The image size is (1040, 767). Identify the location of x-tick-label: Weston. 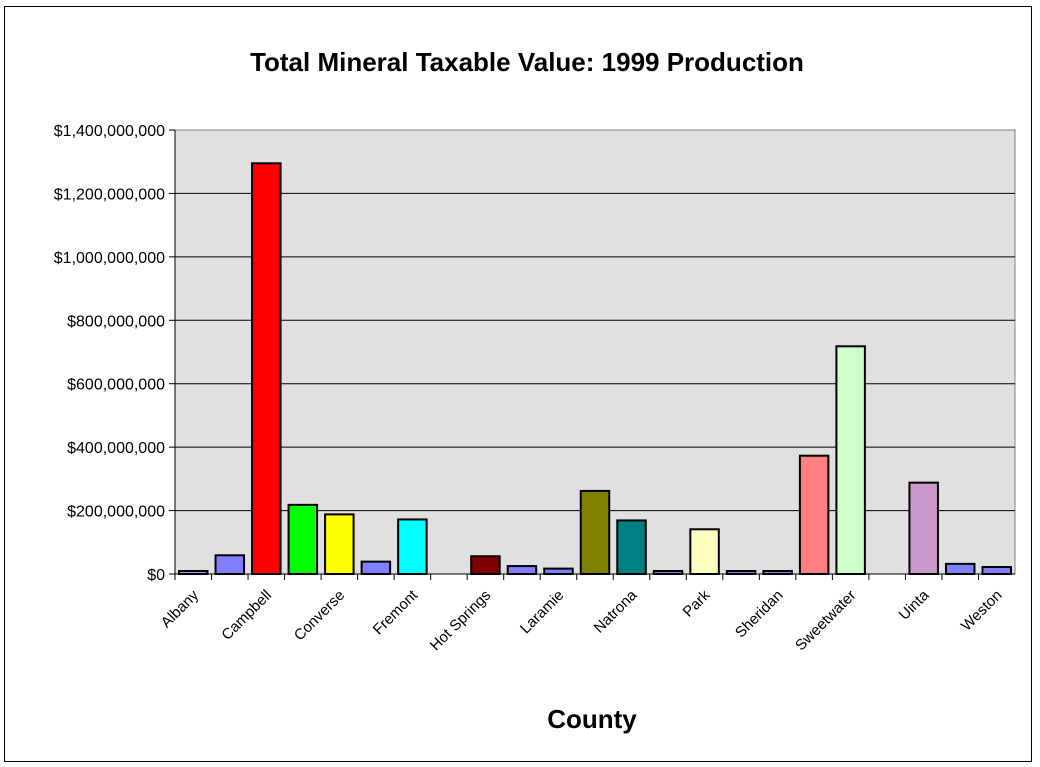
(982, 611).